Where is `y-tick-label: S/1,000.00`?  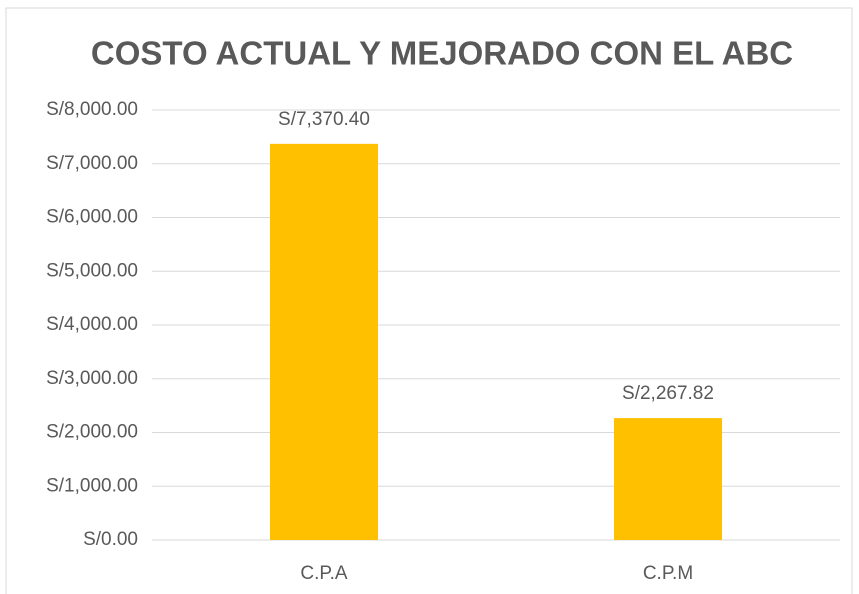 y-tick-label: S/1,000.00 is located at coordinates (92, 485).